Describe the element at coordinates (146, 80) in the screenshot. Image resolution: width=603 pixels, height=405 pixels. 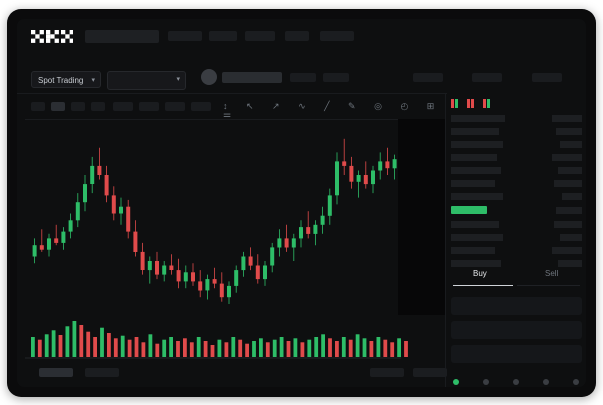
I see `pair-selector: ▾` at that location.